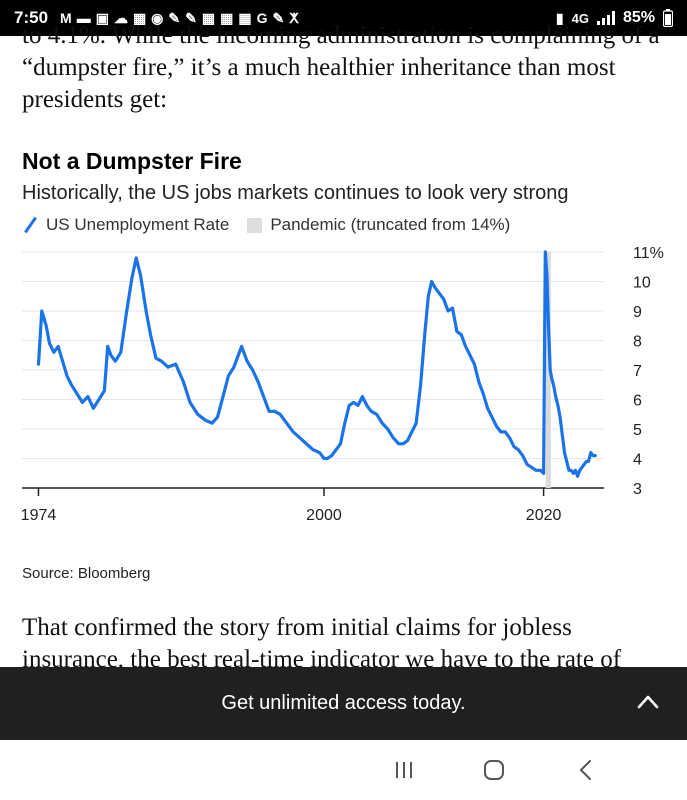 This screenshot has height=800, width=687. I want to click on battery-icon, so click(668, 18).